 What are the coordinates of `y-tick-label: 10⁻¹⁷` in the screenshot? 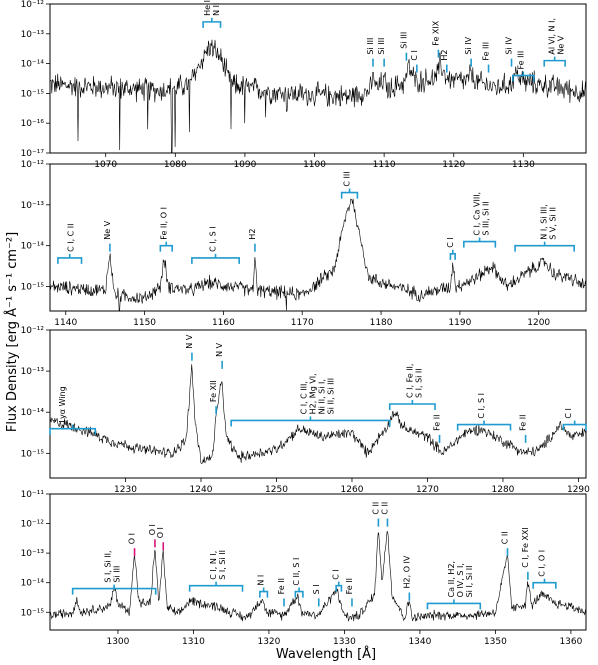 It's located at (33, 154).